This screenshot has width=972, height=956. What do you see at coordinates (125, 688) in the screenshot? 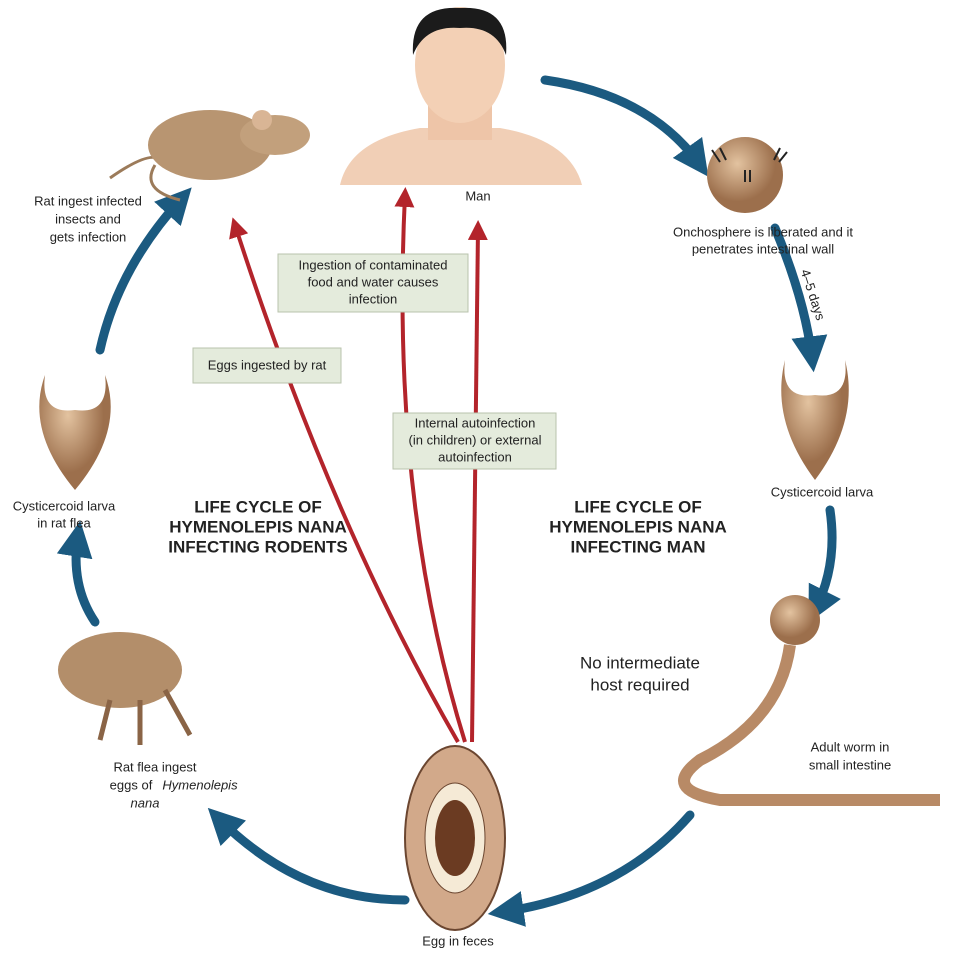
I see `flea-illustration` at bounding box center [125, 688].